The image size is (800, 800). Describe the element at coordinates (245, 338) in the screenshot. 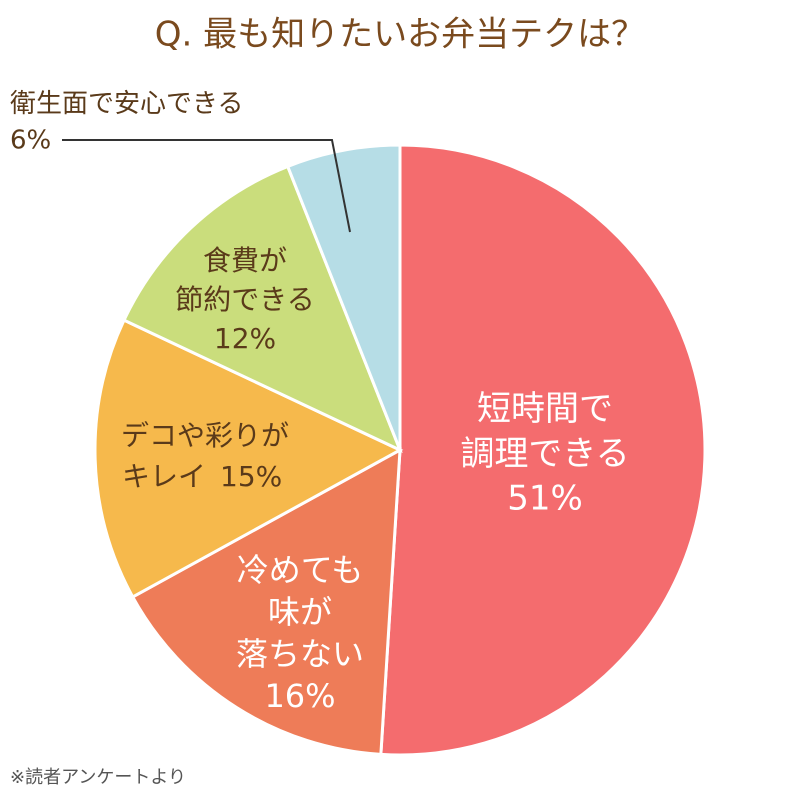

I see `value-label: 12%` at that location.